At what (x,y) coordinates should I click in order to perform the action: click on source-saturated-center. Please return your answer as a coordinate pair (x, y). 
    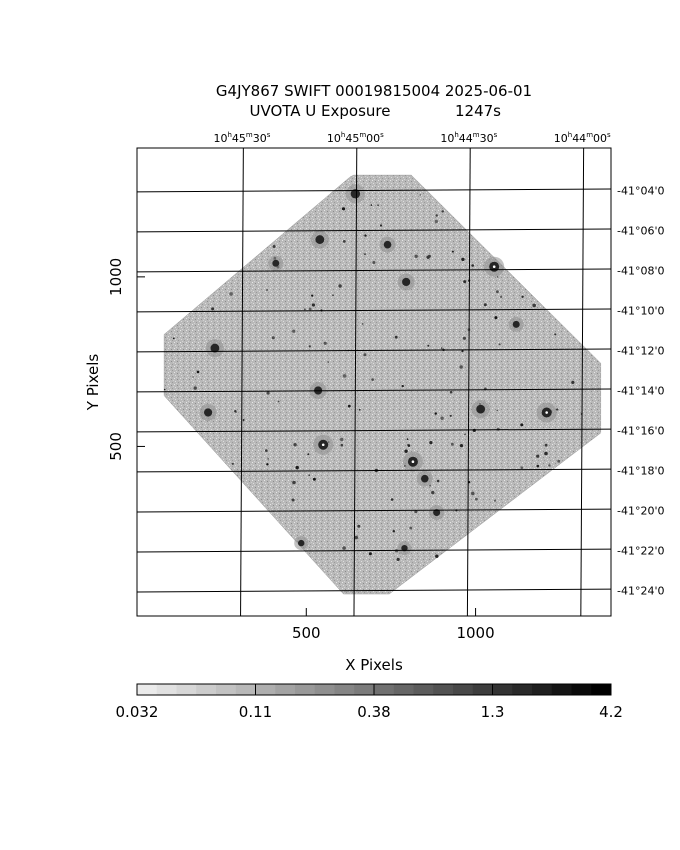
    Looking at the image, I should click on (323, 445).